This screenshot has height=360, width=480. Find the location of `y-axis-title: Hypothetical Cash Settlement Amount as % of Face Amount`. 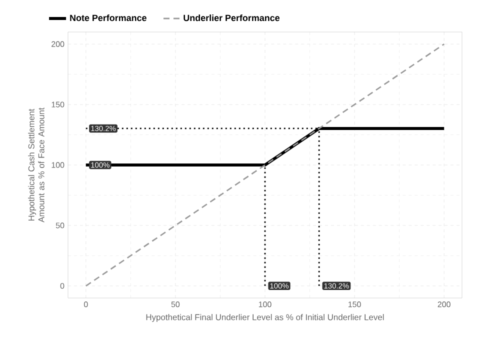

y-axis-title: Hypothetical Cash Settlement Amount as % of Face Amount is located at coordinates (36, 165).